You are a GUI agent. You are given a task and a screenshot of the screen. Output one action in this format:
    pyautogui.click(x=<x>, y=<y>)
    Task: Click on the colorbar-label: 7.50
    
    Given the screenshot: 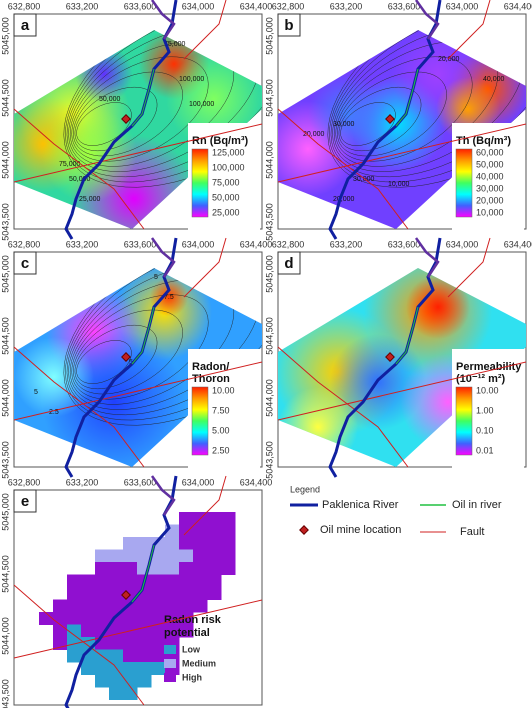 What is the action you would take?
    pyautogui.click(x=221, y=410)
    